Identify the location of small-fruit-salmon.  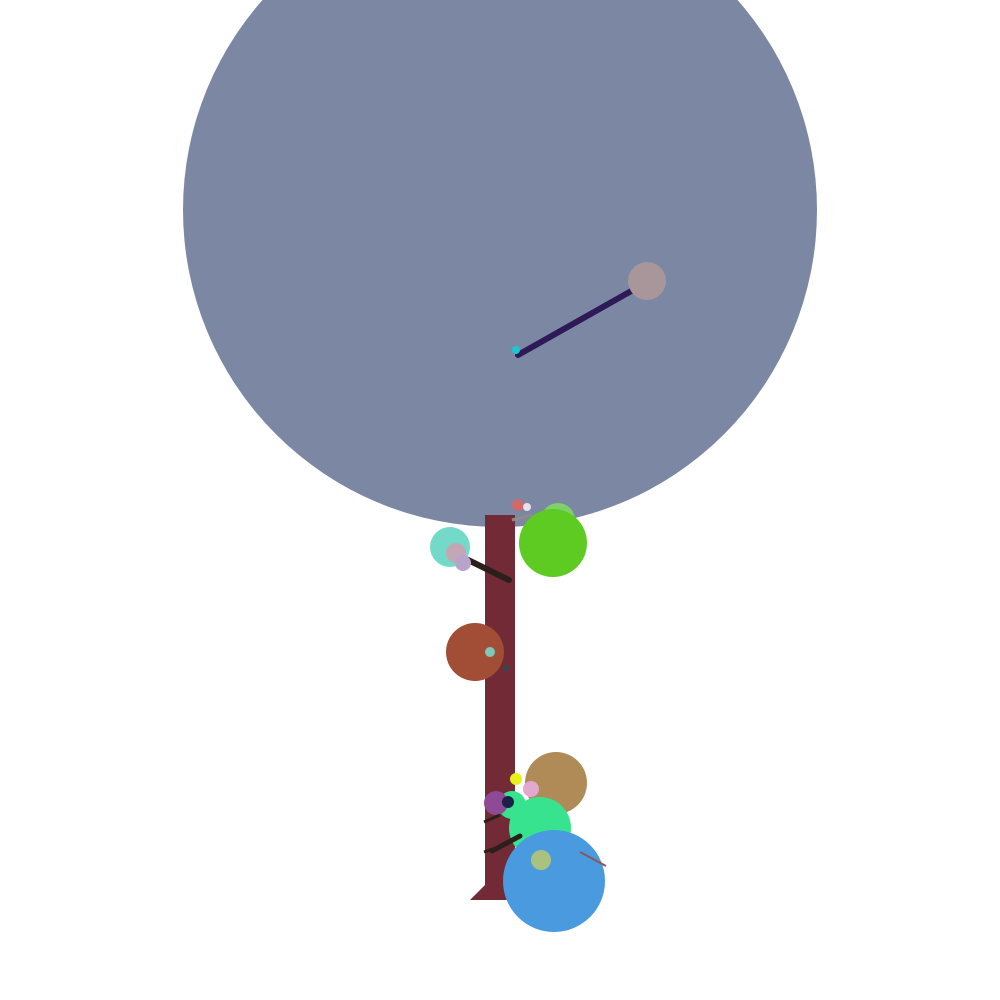
(518, 505).